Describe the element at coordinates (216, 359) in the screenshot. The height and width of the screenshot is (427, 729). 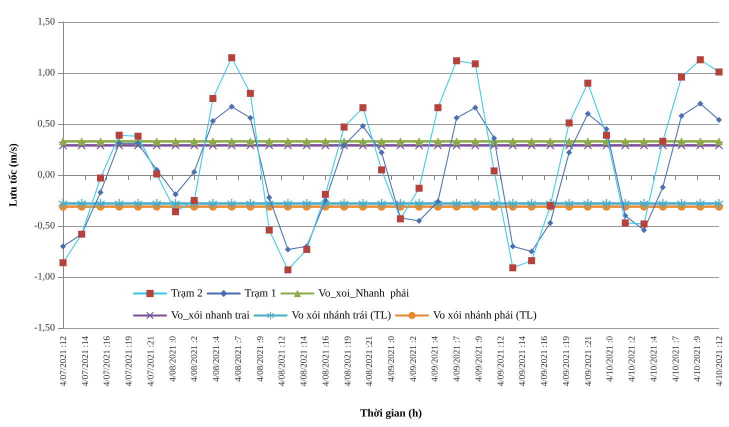
I see `x-tick-label: 4/08/2021 :4` at that location.